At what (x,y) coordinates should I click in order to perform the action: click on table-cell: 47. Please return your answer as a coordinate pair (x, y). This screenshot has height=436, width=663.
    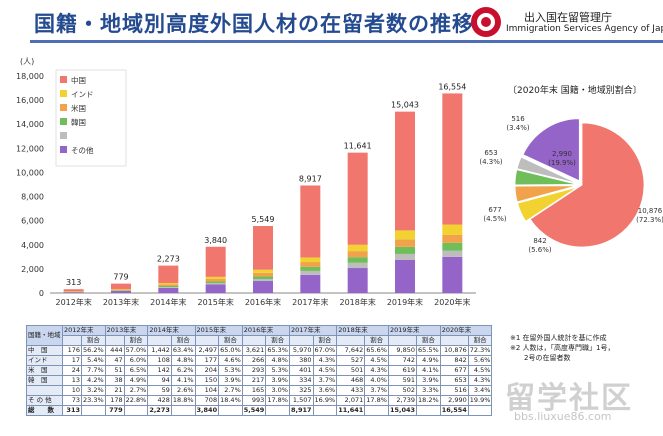
    Looking at the image, I should click on (114, 360).